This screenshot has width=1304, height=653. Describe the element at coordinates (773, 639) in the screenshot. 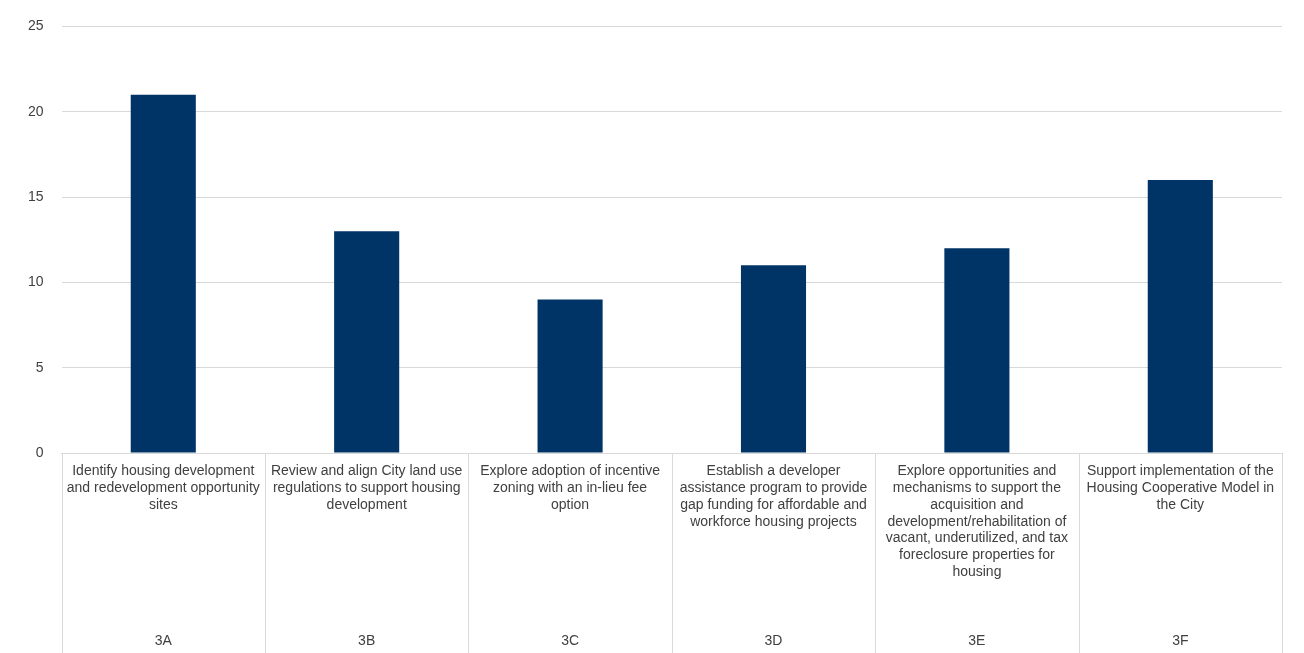

I see `text: 3D` at that location.